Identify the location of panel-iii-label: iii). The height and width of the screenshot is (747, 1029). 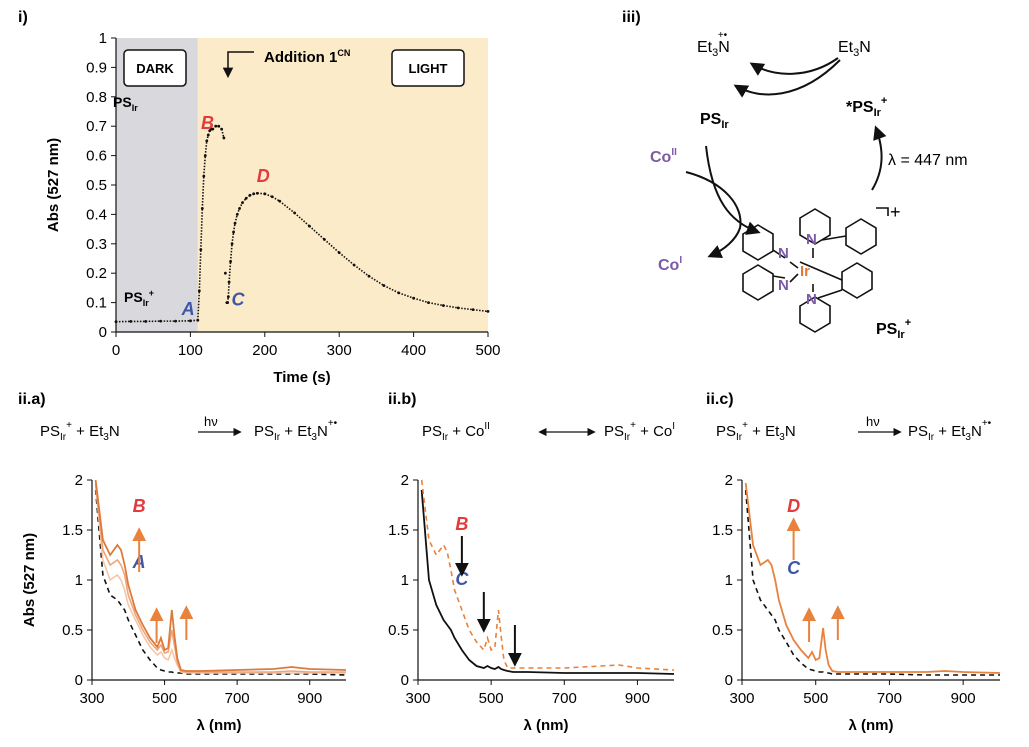
(631, 17).